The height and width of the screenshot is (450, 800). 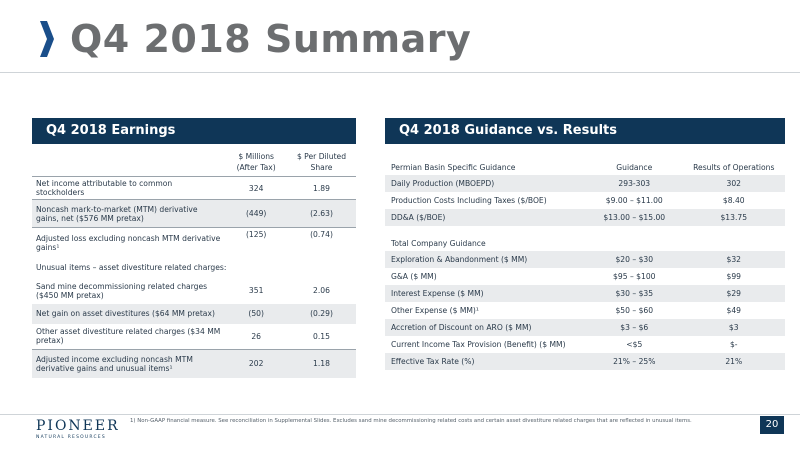 What do you see at coordinates (71, 437) in the screenshot?
I see `logo-tagline: NATURAL RESOURCES` at bounding box center [71, 437].